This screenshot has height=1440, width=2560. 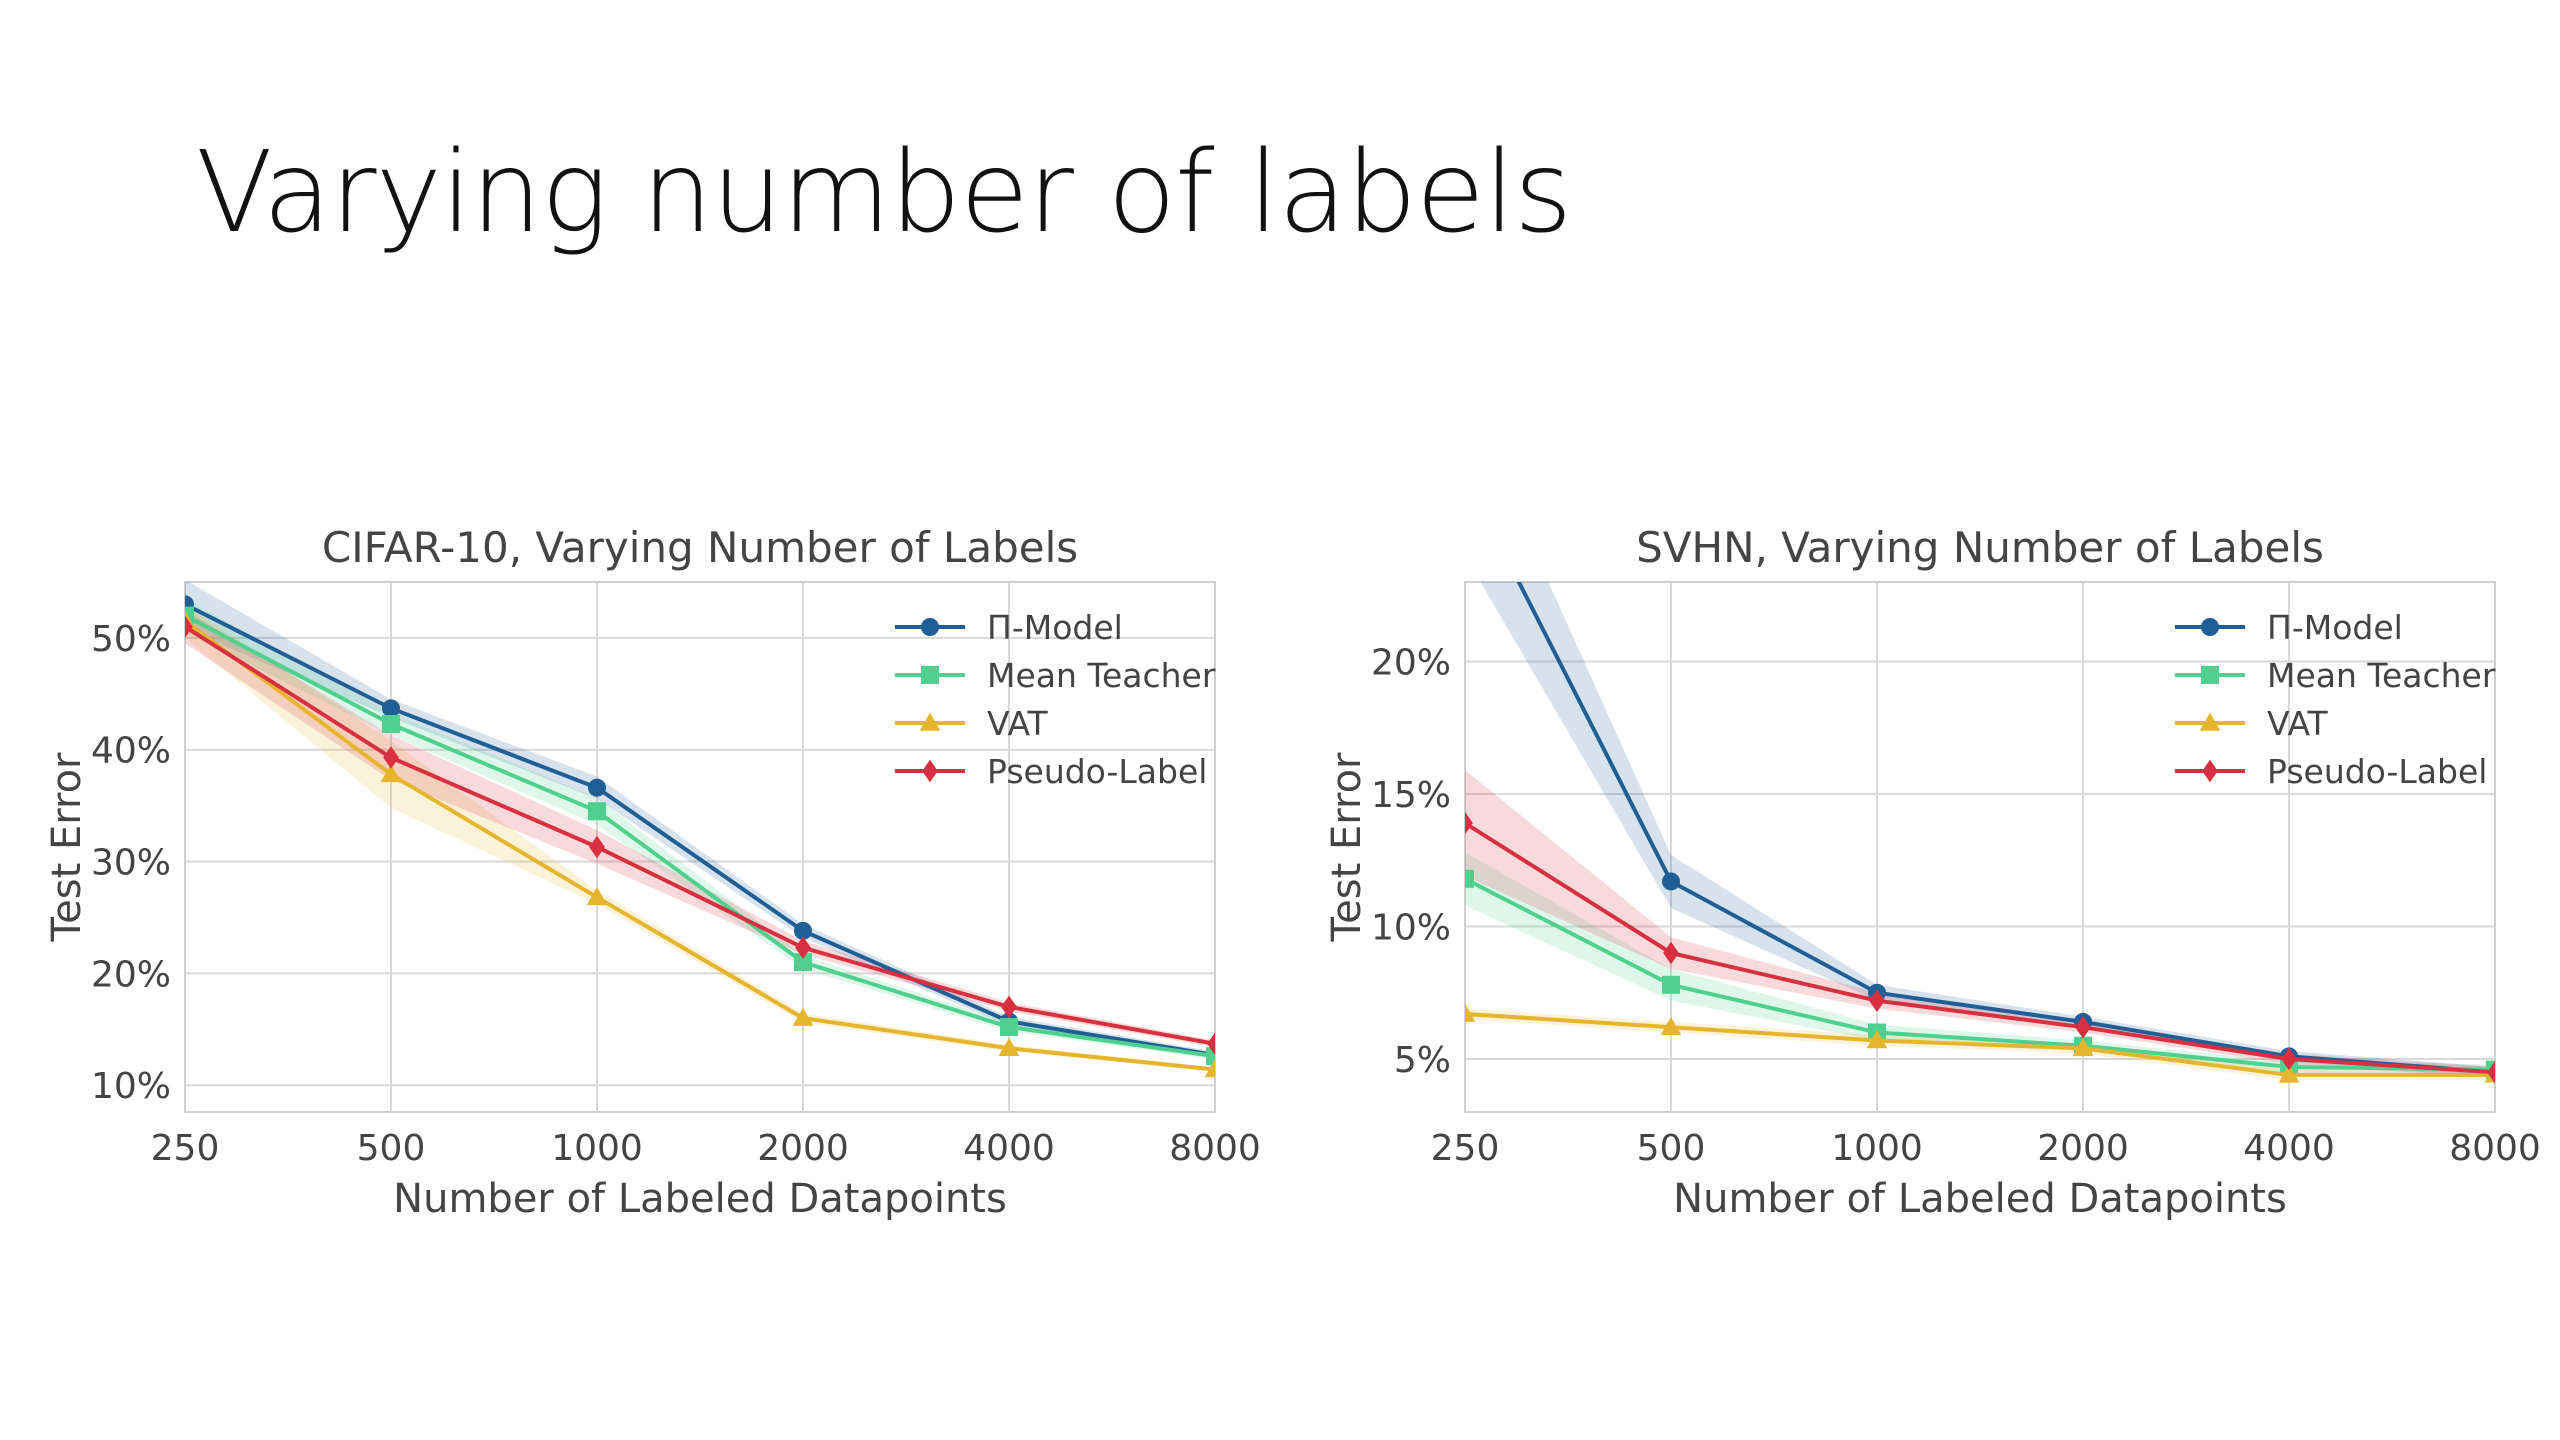 I want to click on cifar10-pi-model-line, so click(x=700, y=829).